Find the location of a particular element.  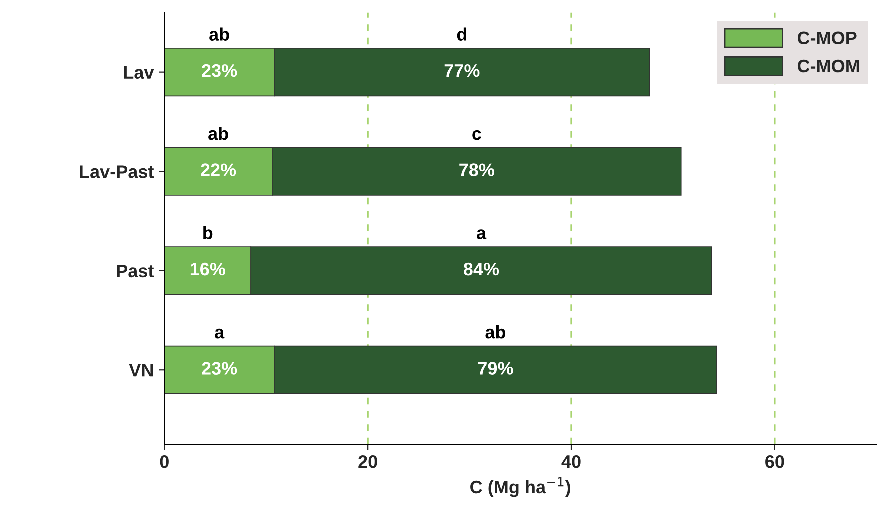

annotation: c is located at coordinates (477, 135).